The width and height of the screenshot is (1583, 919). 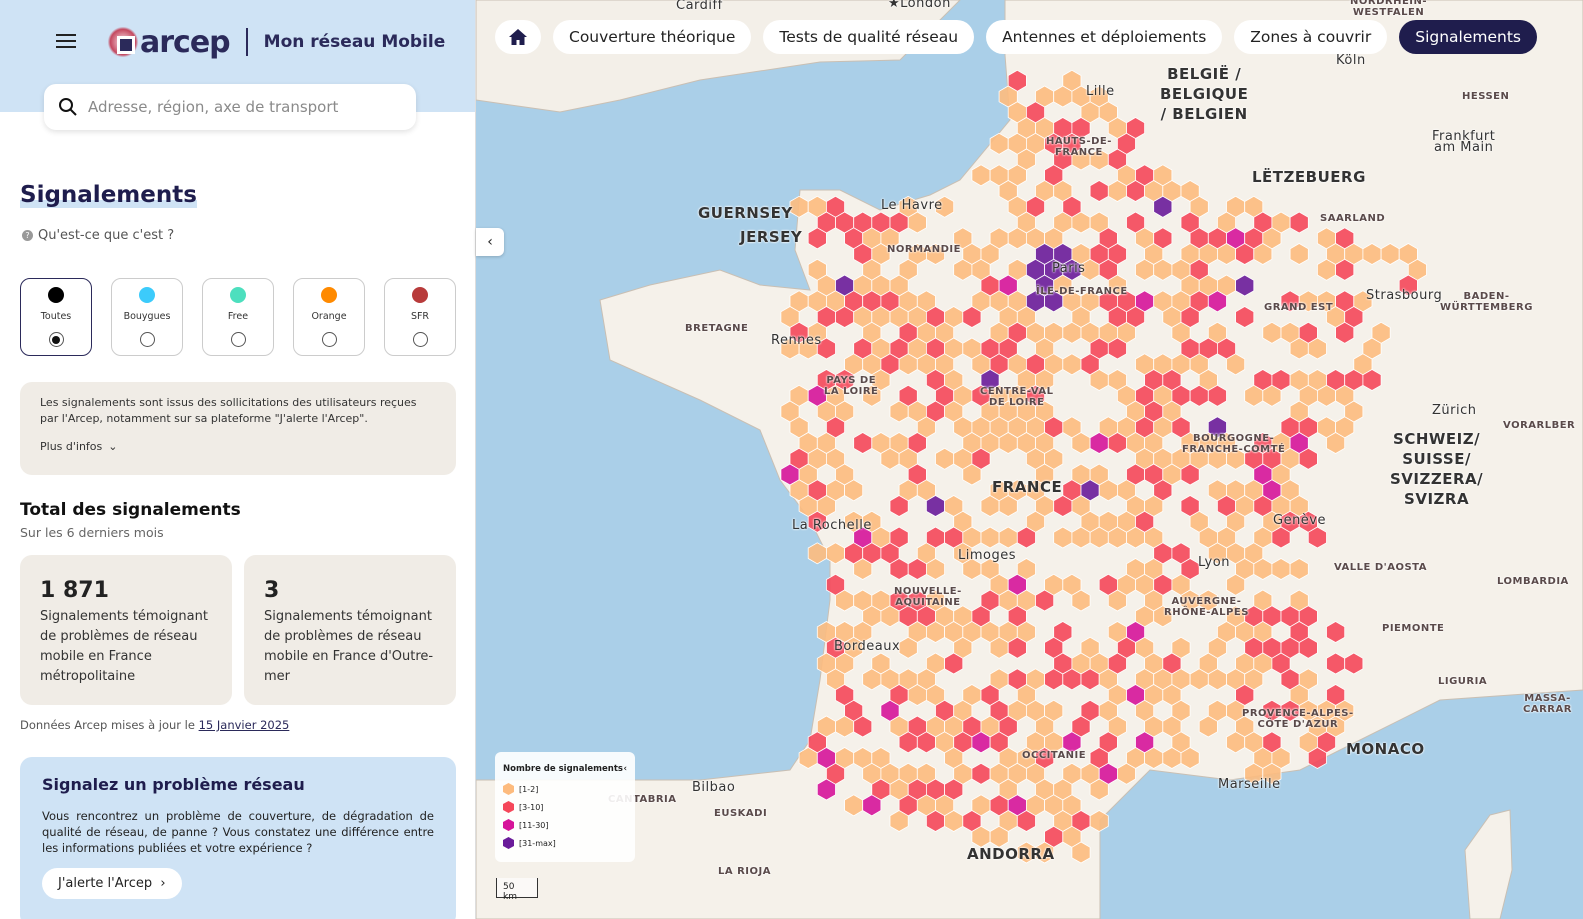 I want to click on tab-tests-qualite: Tests de qualité réseau, so click(x=869, y=37).